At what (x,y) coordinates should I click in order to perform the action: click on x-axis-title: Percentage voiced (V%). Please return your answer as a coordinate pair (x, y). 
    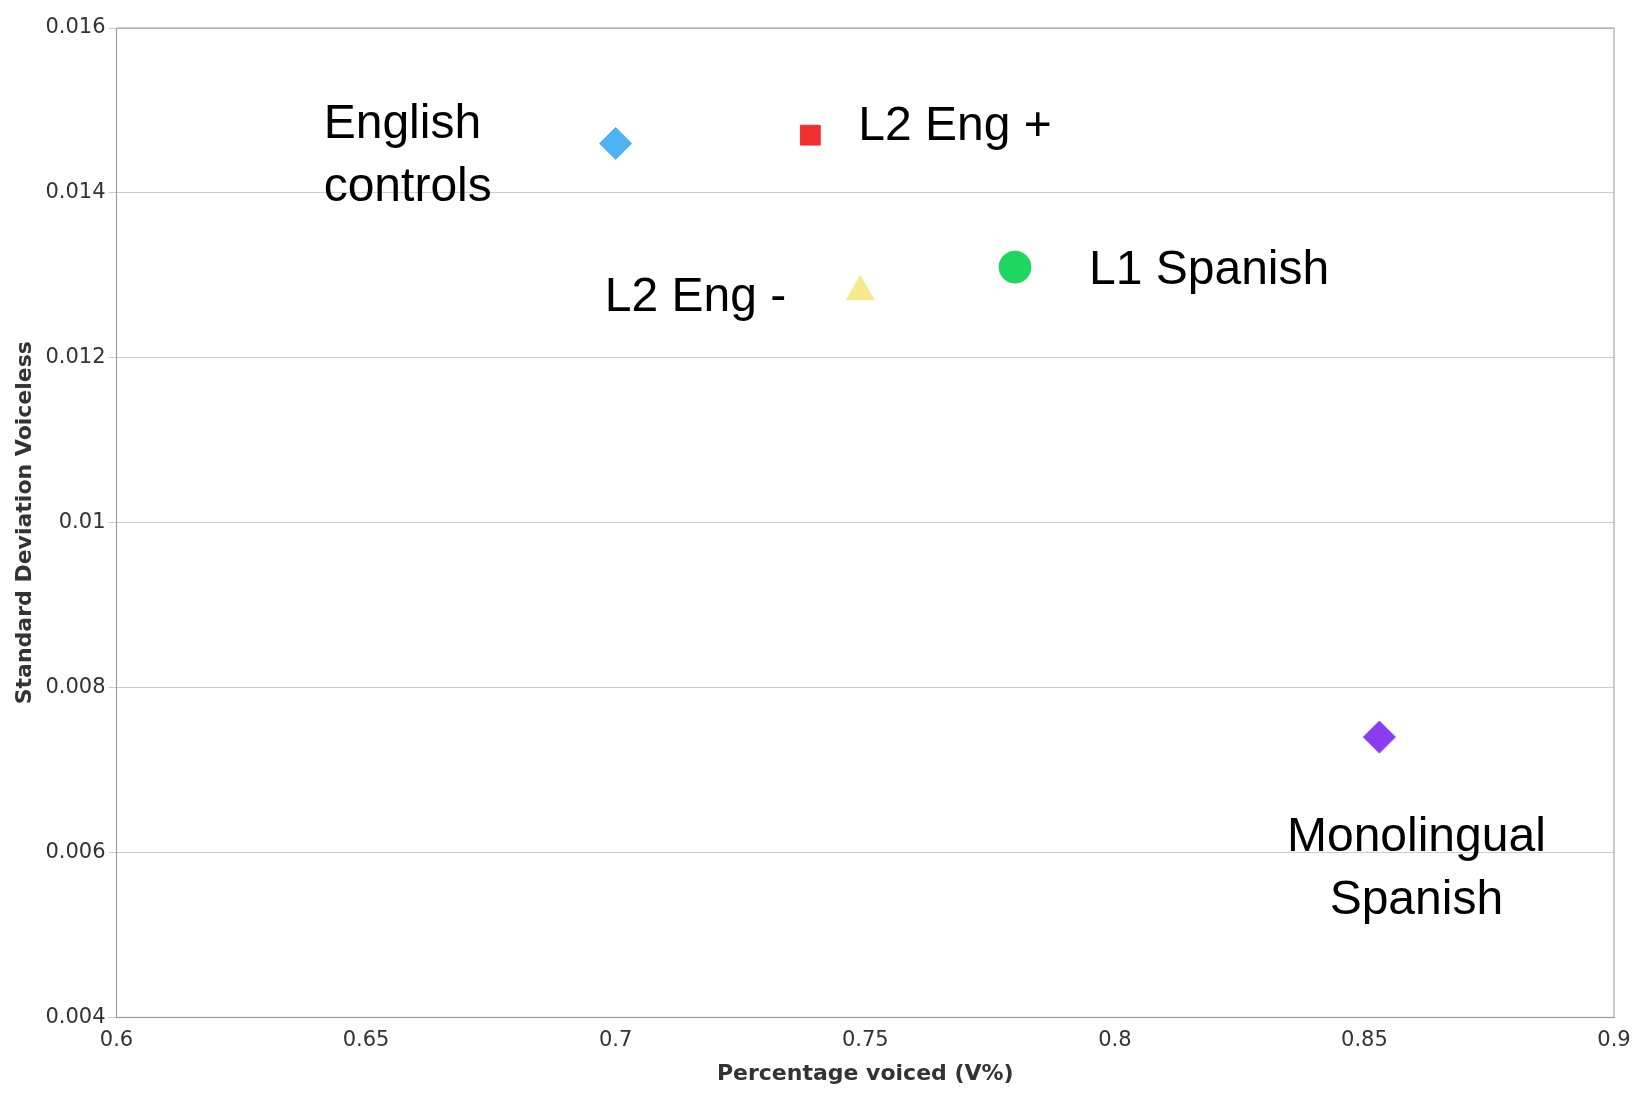
    Looking at the image, I should click on (865, 1072).